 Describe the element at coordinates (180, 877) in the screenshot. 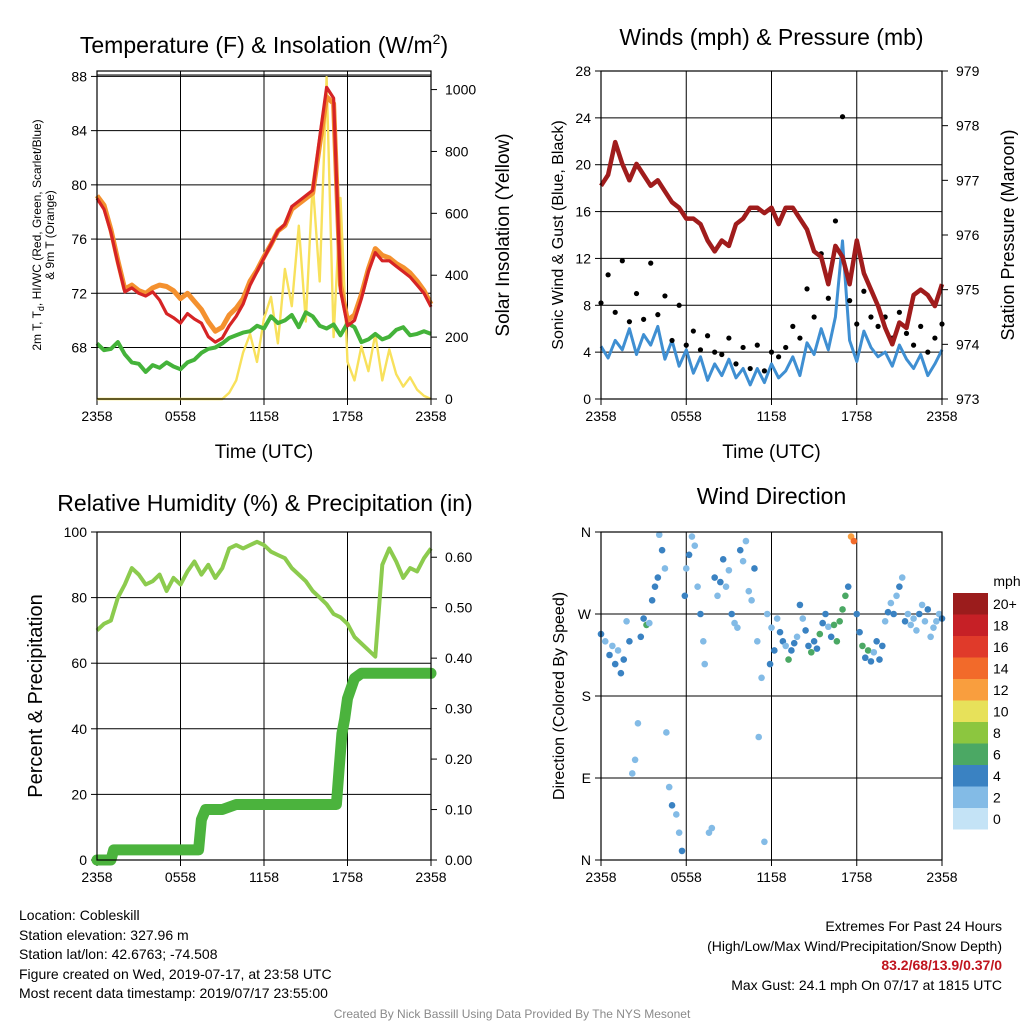

I see `rh-x-tick-label: 0558` at that location.